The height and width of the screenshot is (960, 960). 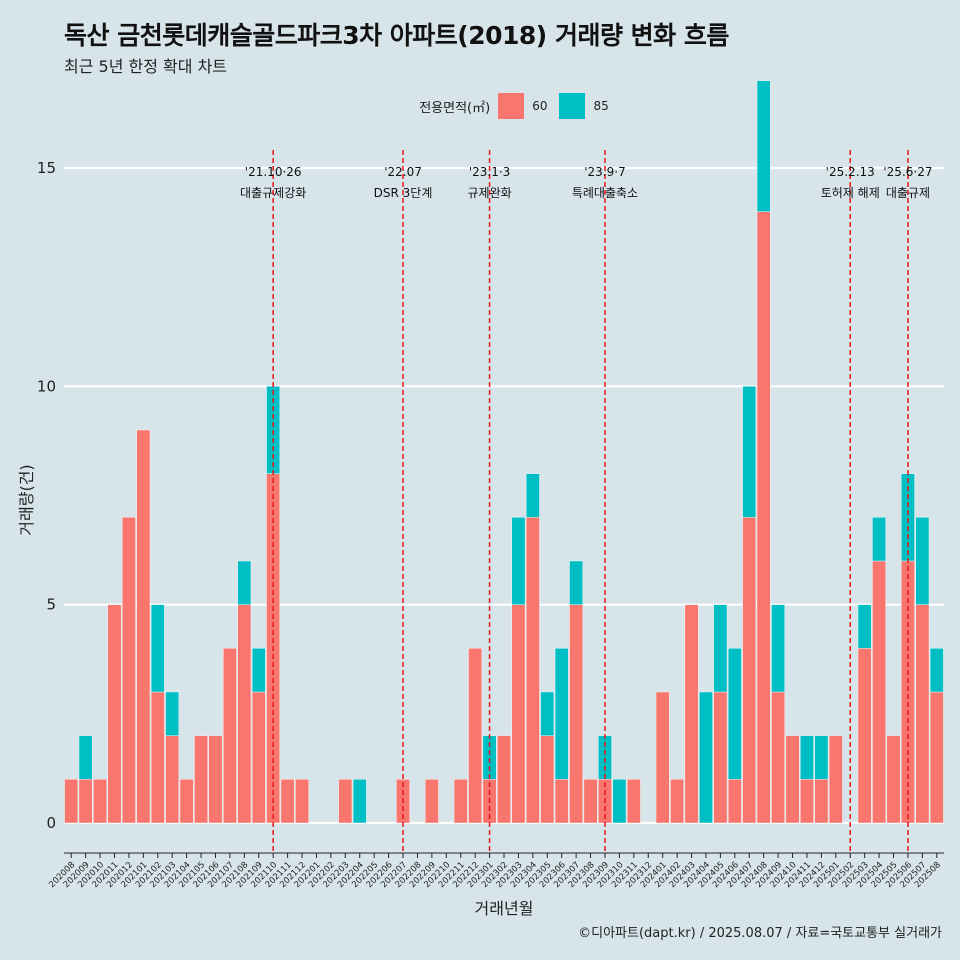 I want to click on event-date: '23.9·7, so click(x=604, y=172).